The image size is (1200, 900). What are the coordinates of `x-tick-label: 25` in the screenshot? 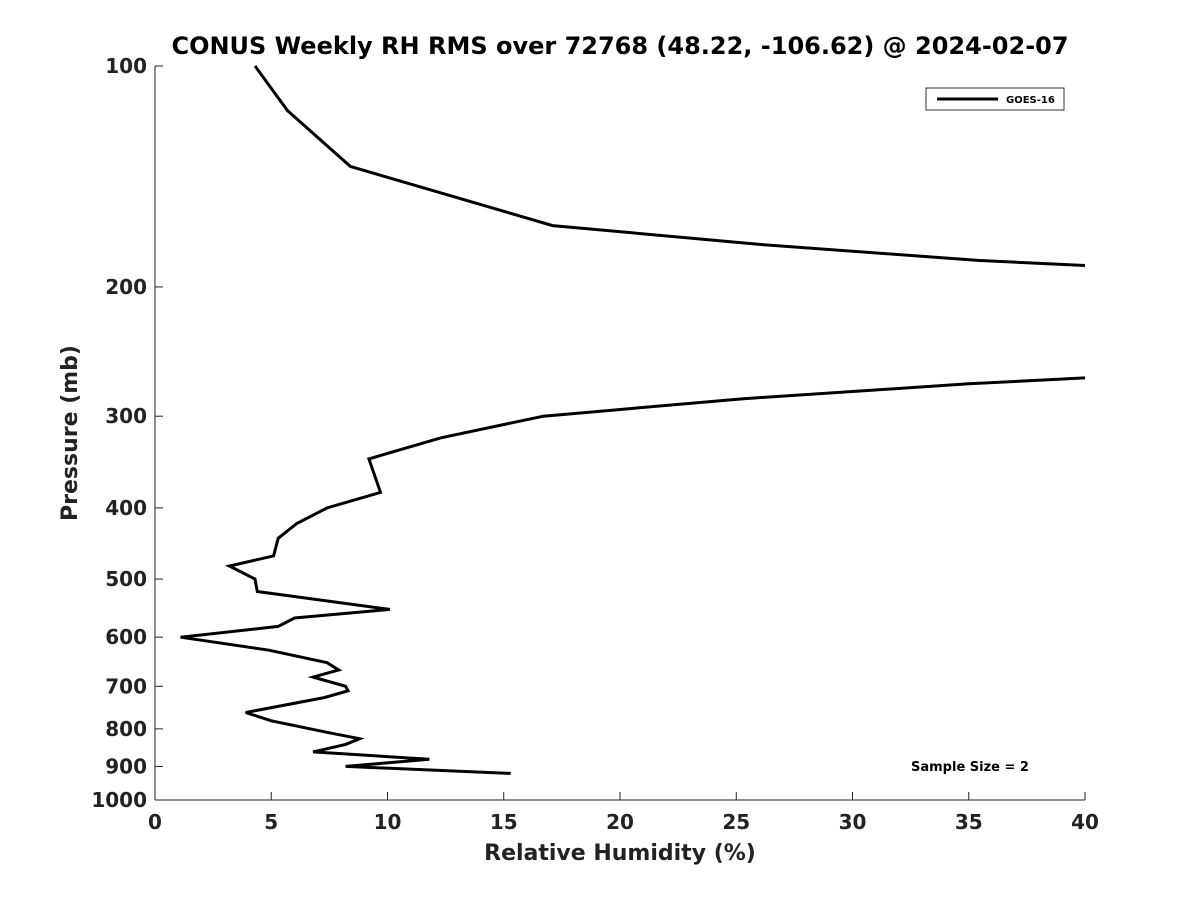 It's located at (736, 822).